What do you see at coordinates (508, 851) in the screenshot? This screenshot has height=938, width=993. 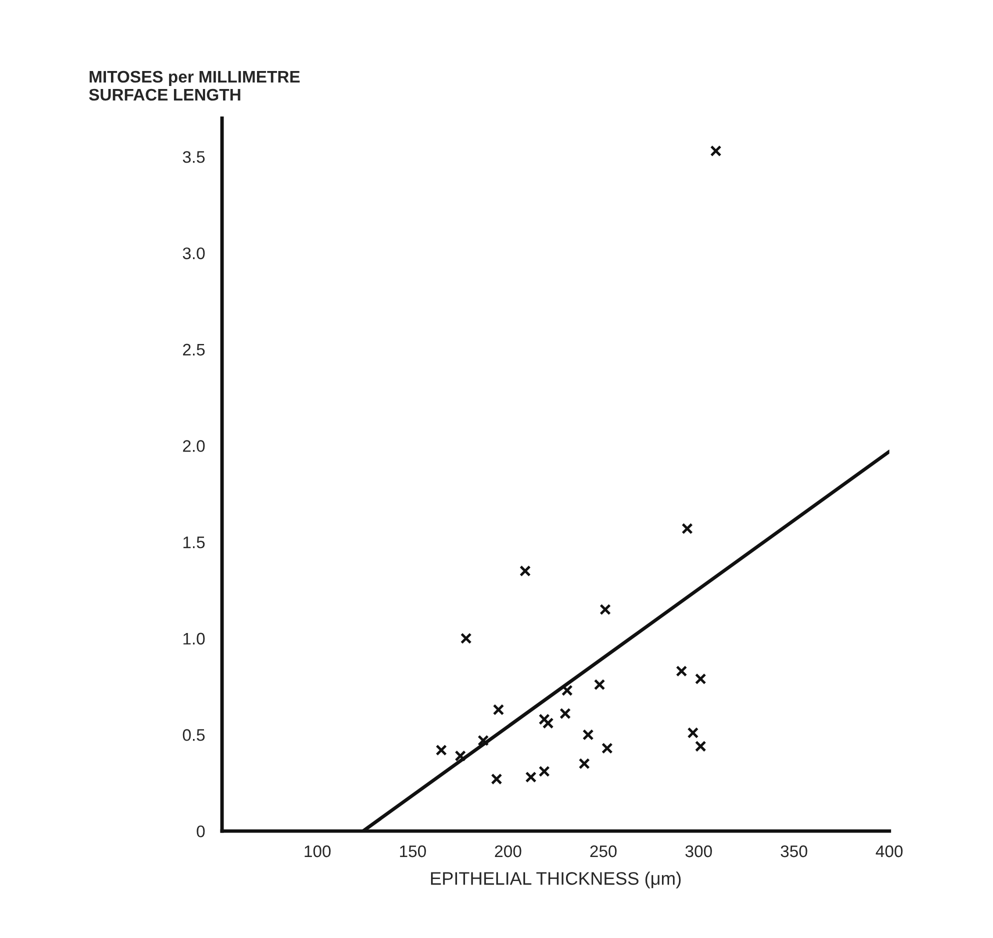 I see `x-tick-label: 200` at bounding box center [508, 851].